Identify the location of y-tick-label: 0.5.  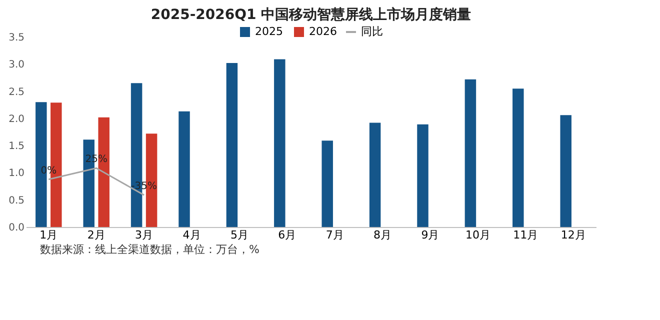
(16, 200).